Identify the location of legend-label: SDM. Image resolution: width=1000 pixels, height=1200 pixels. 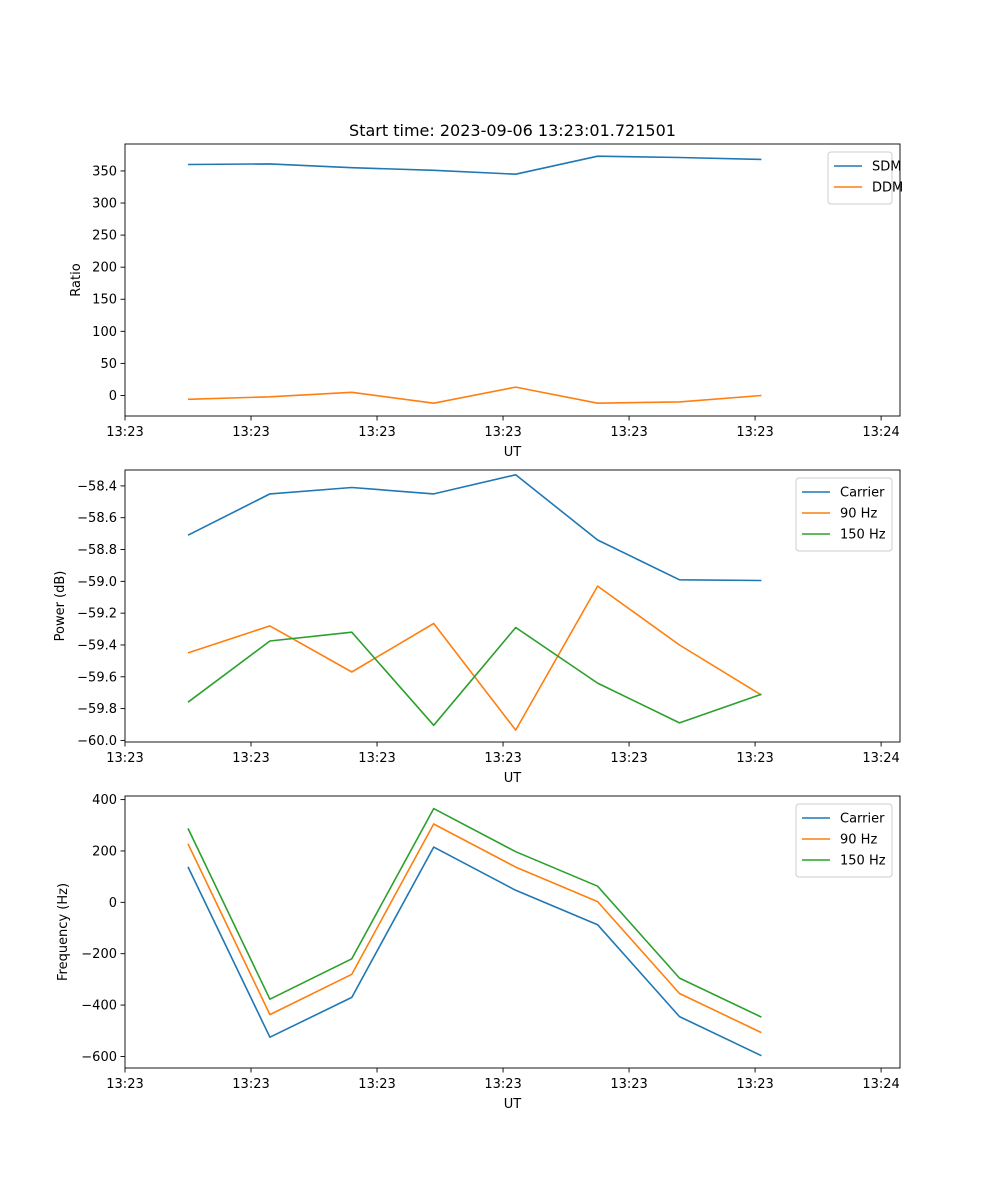
(886, 167).